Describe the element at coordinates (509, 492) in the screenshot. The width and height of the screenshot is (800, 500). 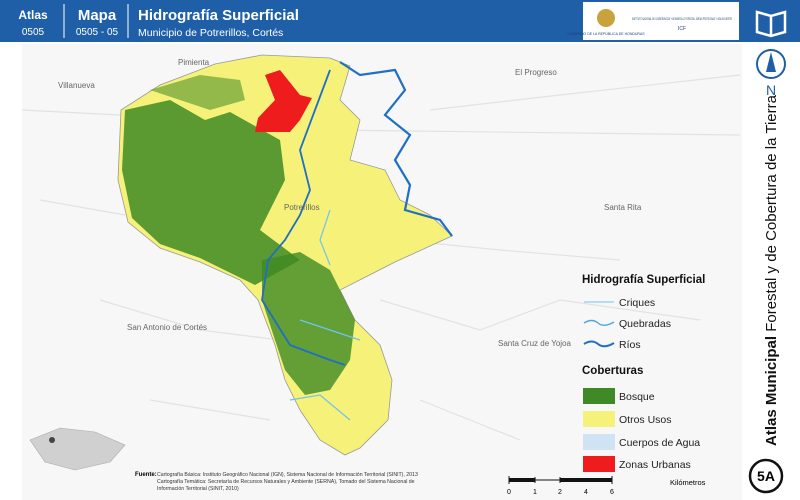
I see `scale-tick: 0` at that location.